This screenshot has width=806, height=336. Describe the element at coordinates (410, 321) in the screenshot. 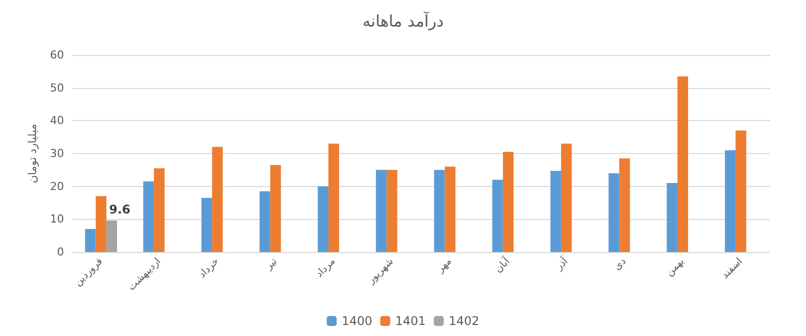

I see `legend-label: 1401` at that location.